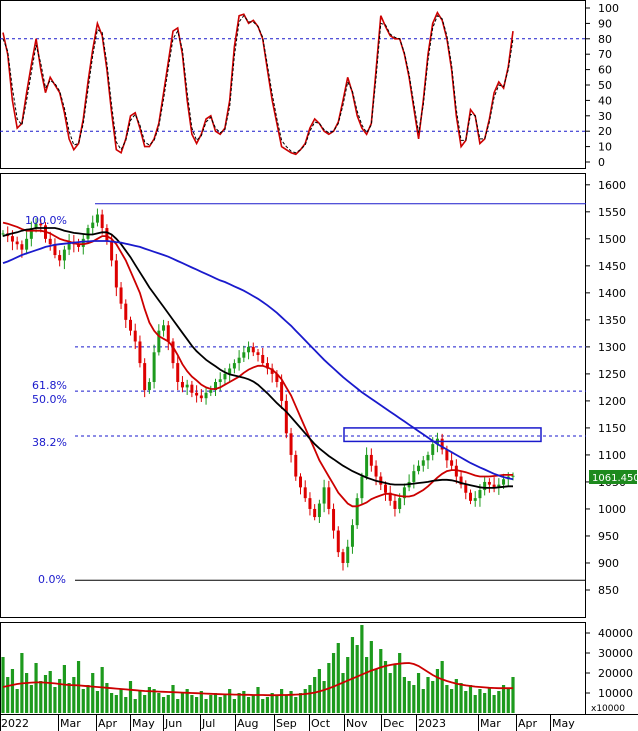 This screenshot has height=731, width=638. I want to click on stoch-tick-label-0: 0, so click(601, 162).